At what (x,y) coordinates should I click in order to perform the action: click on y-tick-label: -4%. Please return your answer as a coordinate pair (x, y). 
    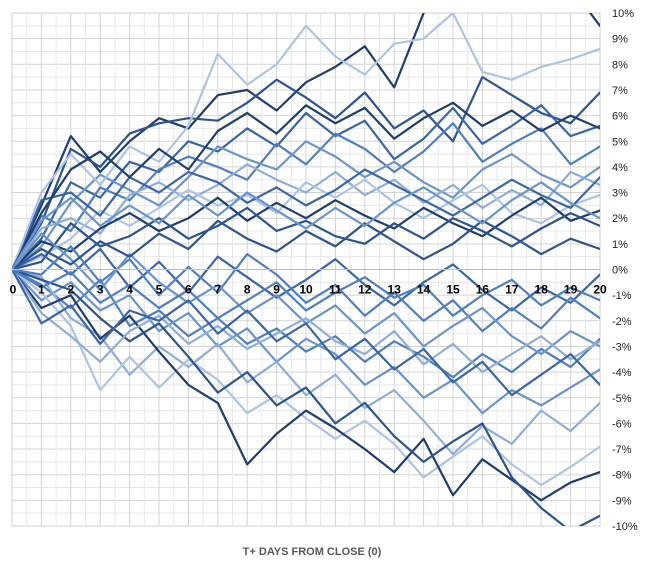
    Looking at the image, I should click on (622, 373).